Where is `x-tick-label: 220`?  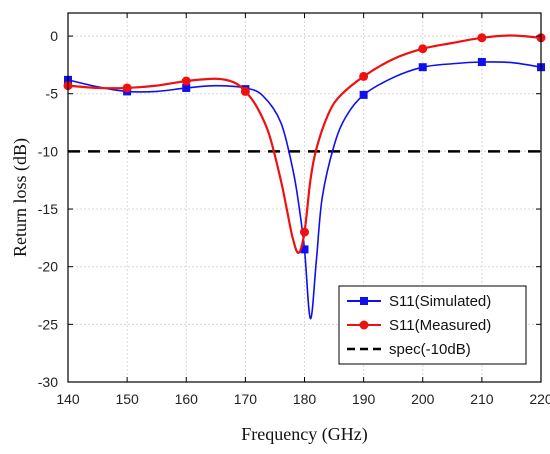 x-tick-label: 220 is located at coordinates (539, 399).